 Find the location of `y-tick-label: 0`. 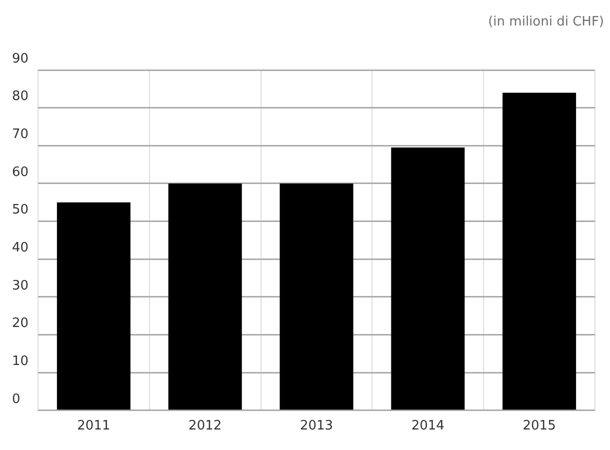

y-tick-label: 0 is located at coordinates (16, 399).